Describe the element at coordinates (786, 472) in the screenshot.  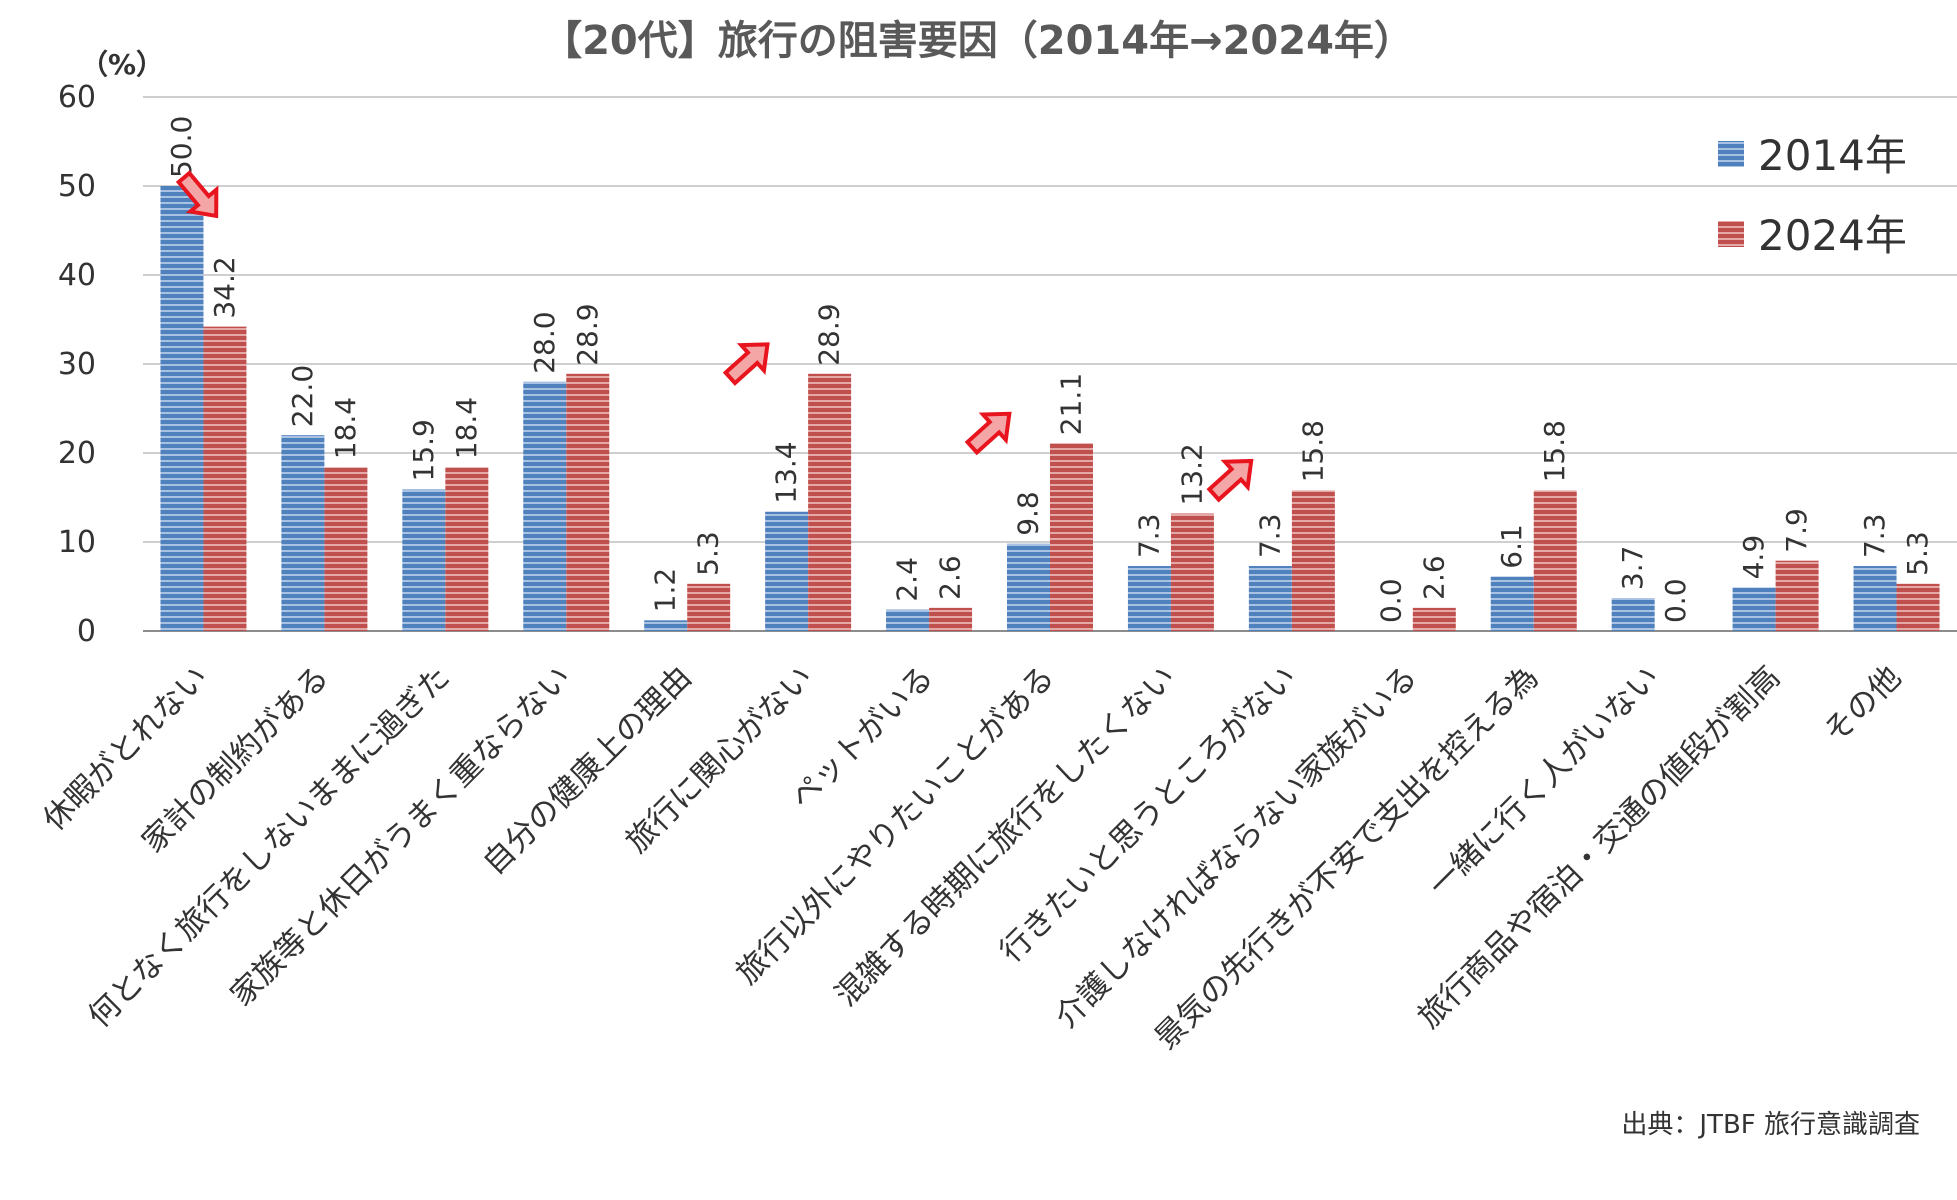
I see `data-label: 13.4` at that location.